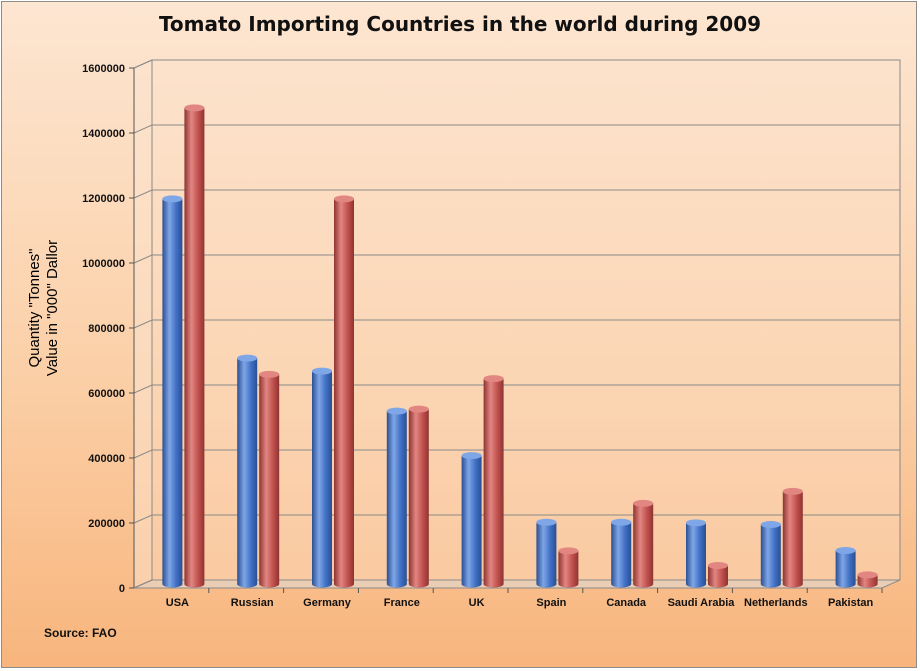 This screenshot has width=920, height=671. I want to click on source-note: Source: FAO, so click(80, 633).